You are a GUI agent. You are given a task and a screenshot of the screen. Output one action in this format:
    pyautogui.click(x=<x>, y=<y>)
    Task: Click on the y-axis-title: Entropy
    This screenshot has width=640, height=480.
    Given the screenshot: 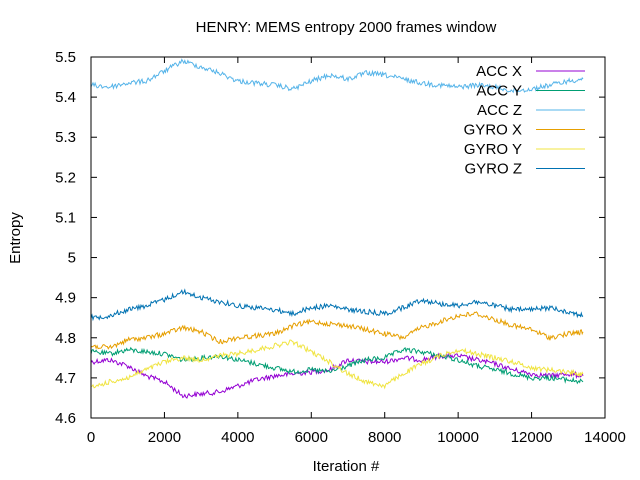 What is the action you would take?
    pyautogui.click(x=15, y=238)
    